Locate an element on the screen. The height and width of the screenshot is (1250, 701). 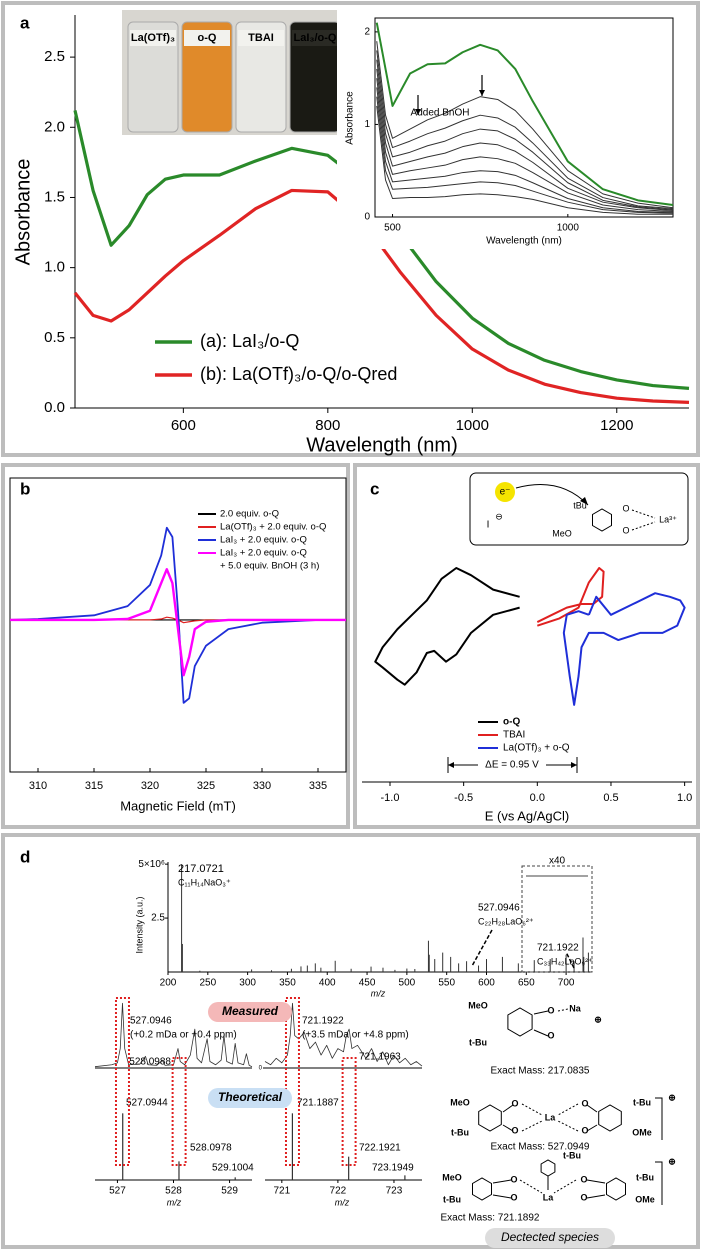
vial-label: o-Q is located at coordinates (207, 38).